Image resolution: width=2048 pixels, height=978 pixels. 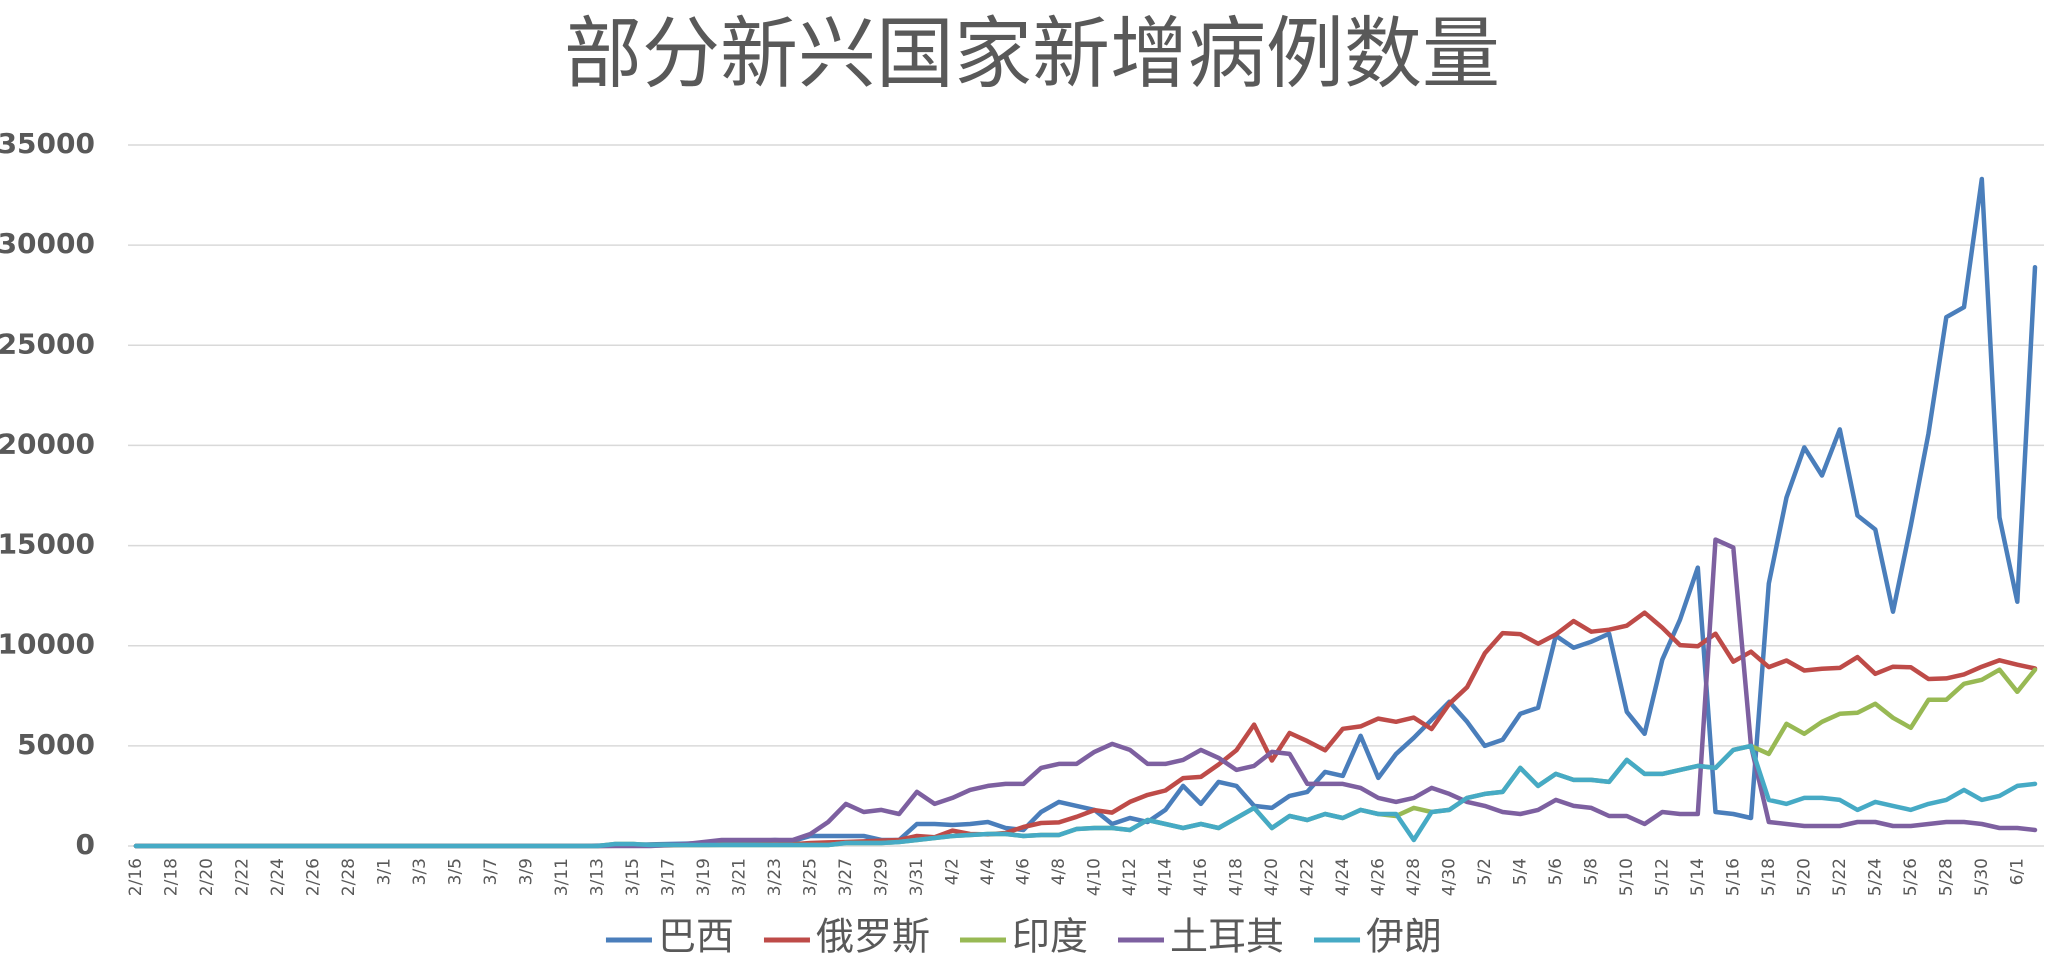 I want to click on legend-label: 土耳其, so click(x=1227, y=937).